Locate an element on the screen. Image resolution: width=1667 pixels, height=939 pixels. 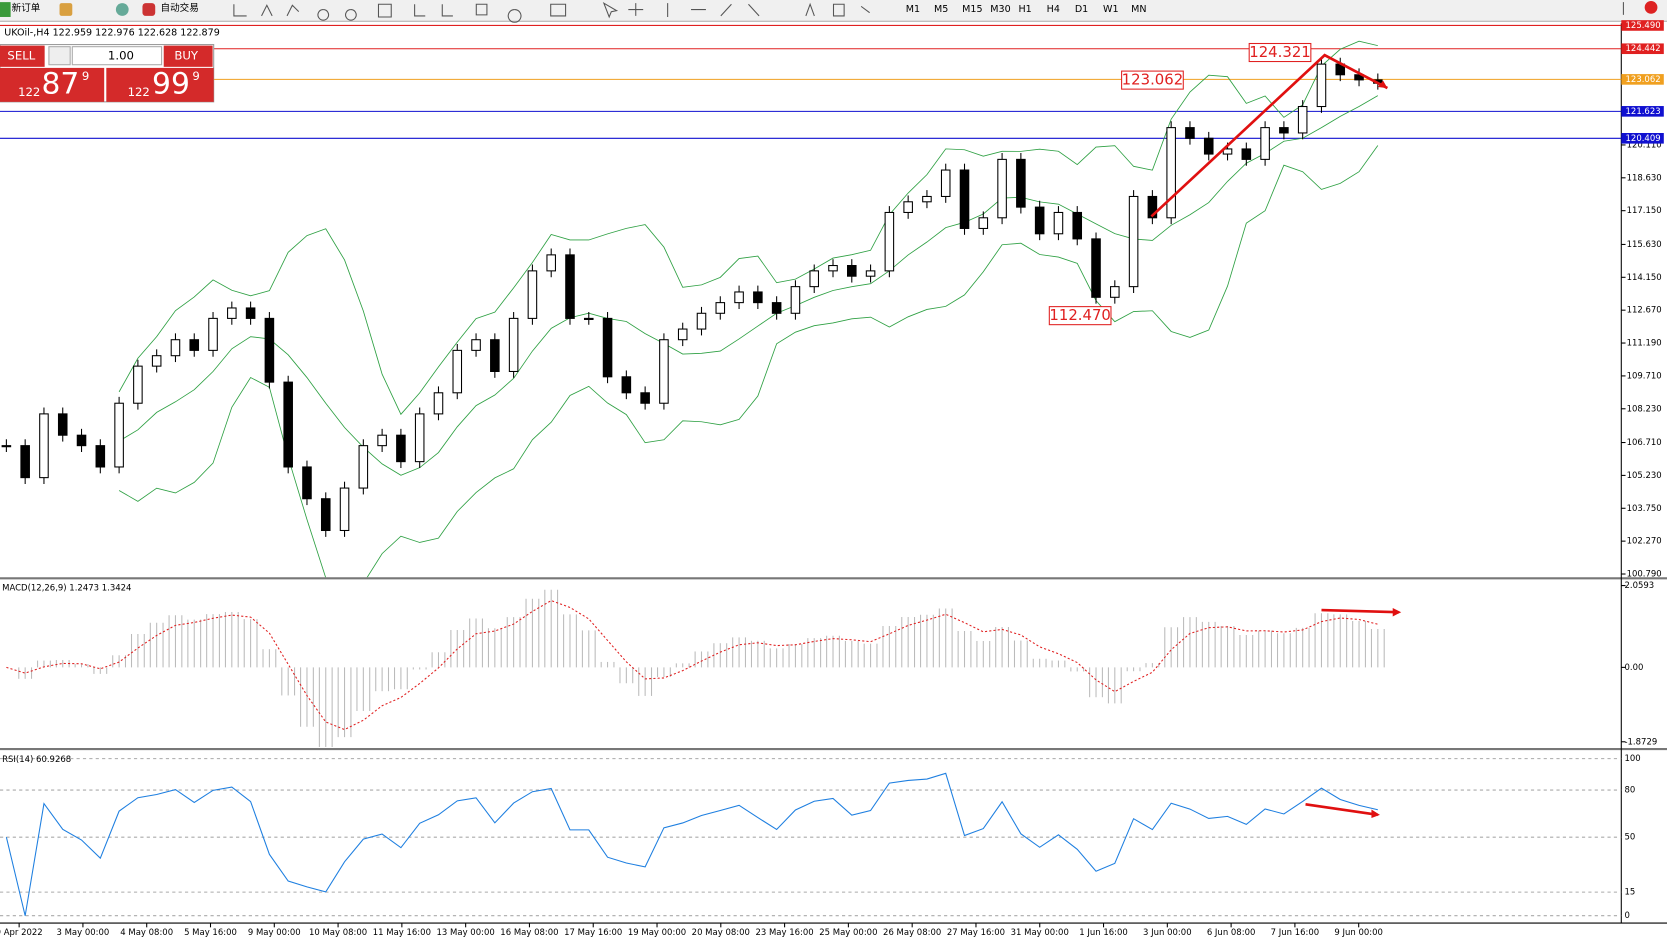
ask-big: 122 is located at coordinates (139, 92).